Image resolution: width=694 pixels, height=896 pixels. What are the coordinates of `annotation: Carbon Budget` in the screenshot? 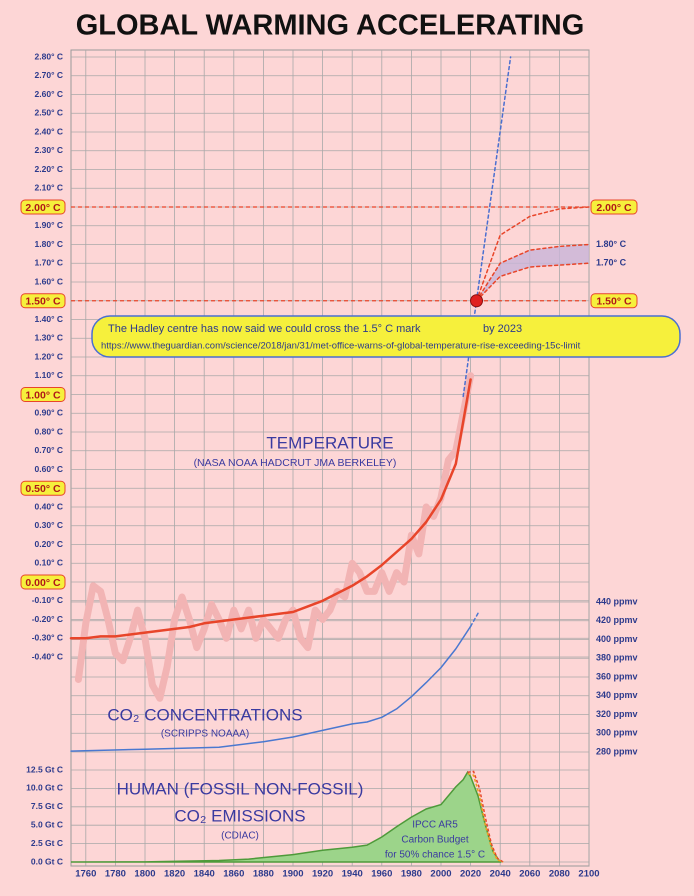 It's located at (434, 840).